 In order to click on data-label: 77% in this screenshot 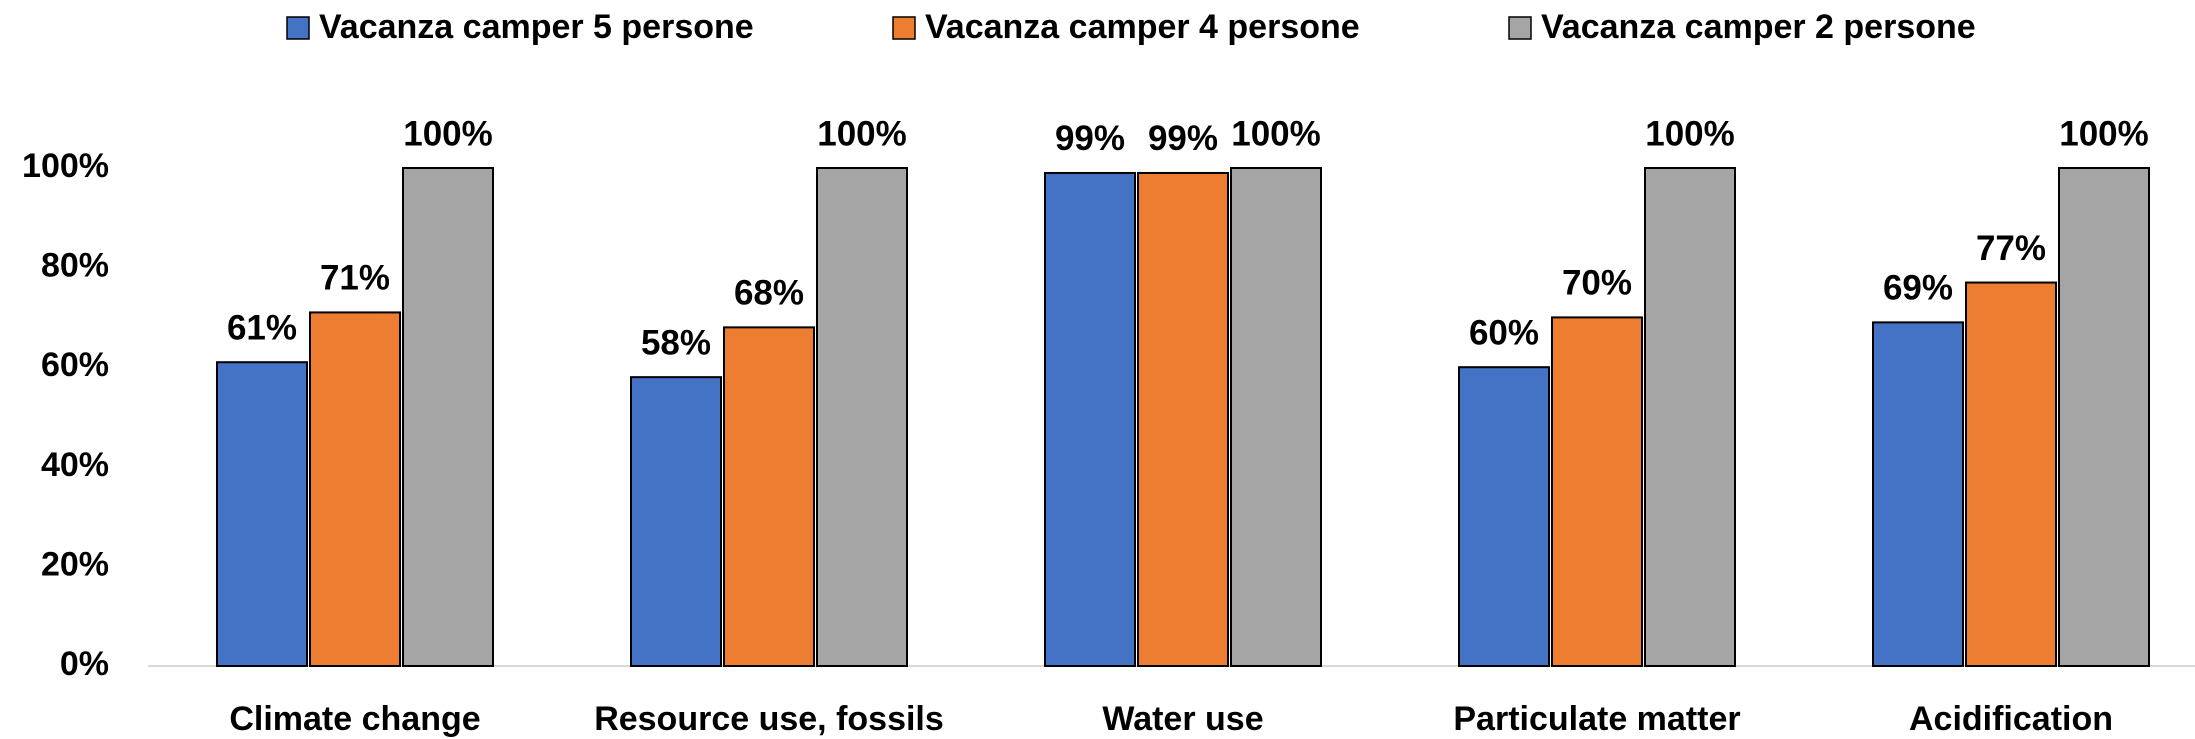, I will do `click(2011, 248)`.